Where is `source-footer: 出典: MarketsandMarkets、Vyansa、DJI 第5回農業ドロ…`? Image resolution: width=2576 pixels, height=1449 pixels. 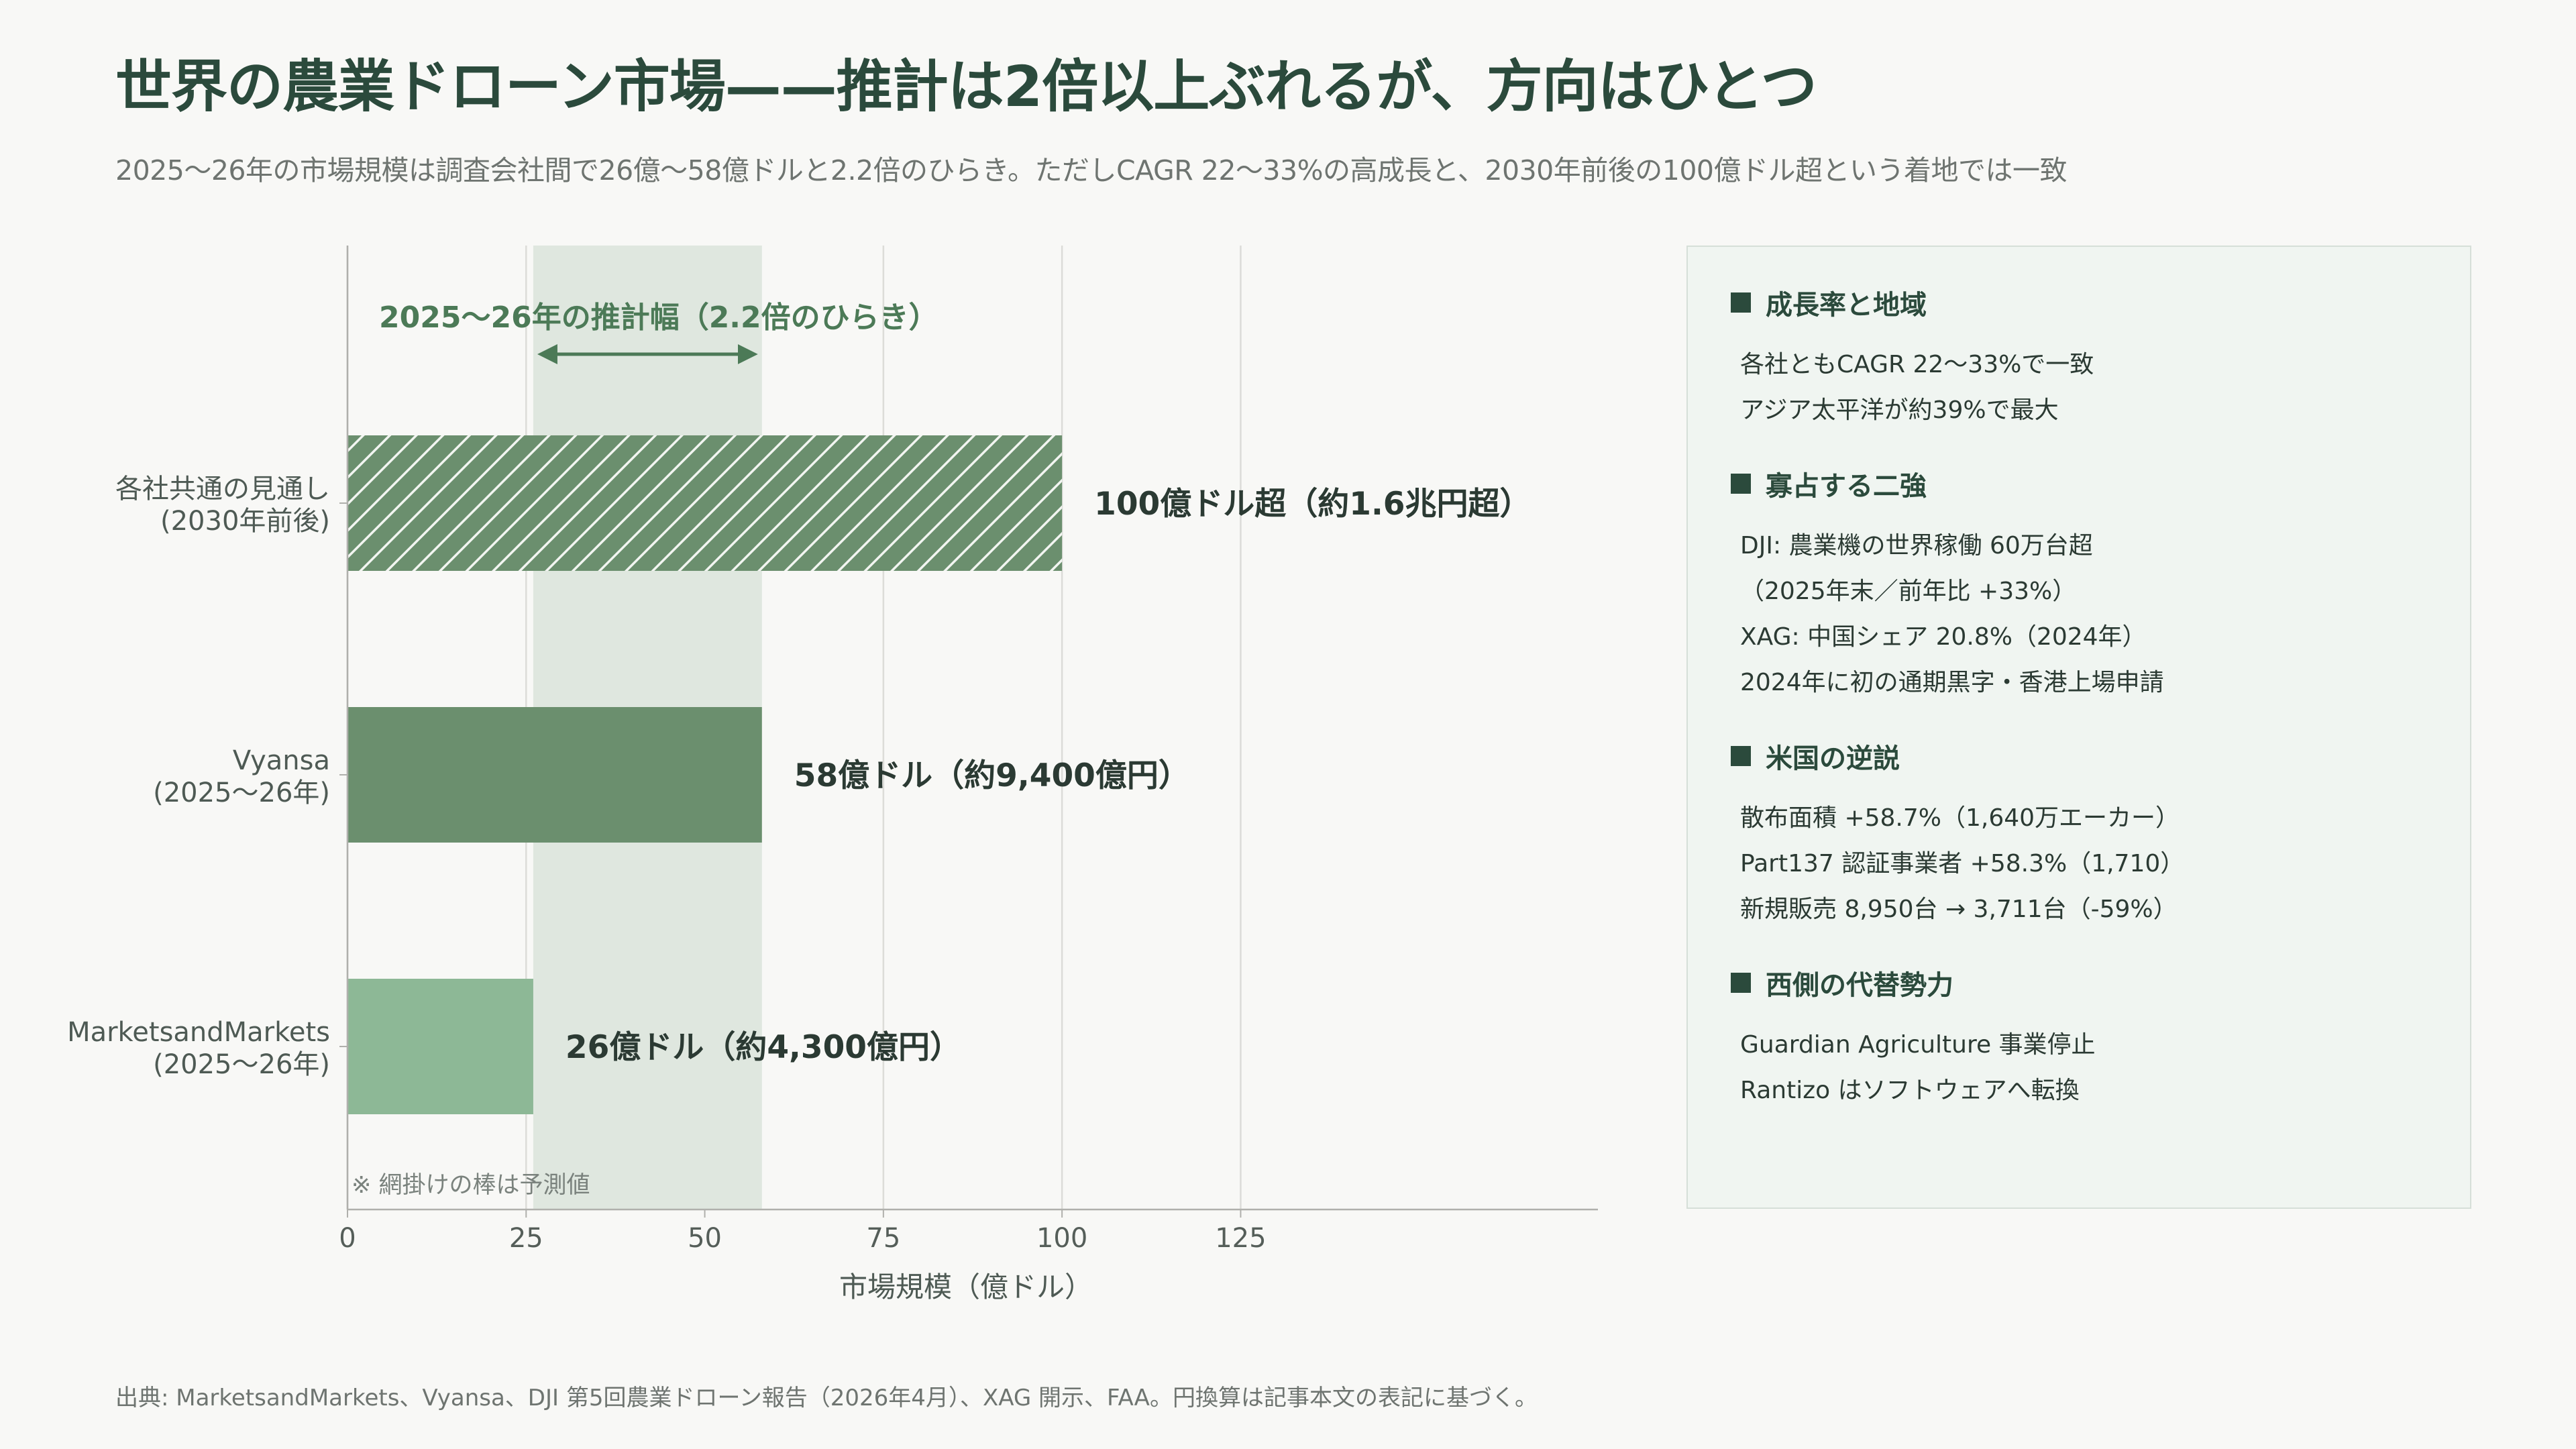 source-footer: 出典: MarketsandMarkets、Vyansa、DJI 第5回農業ドロ… is located at coordinates (826, 1398).